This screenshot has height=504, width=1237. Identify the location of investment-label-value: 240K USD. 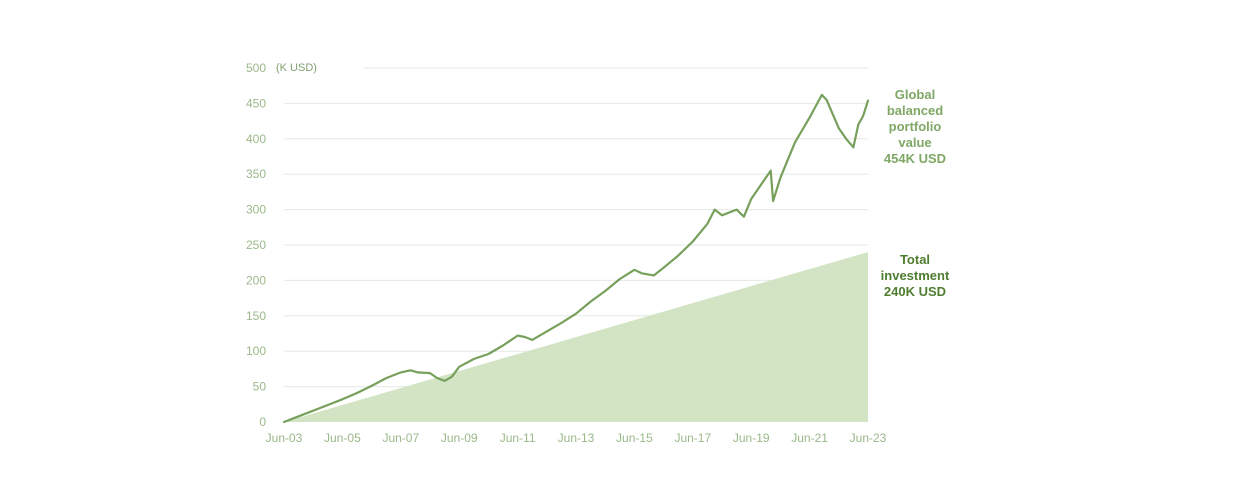
(915, 291).